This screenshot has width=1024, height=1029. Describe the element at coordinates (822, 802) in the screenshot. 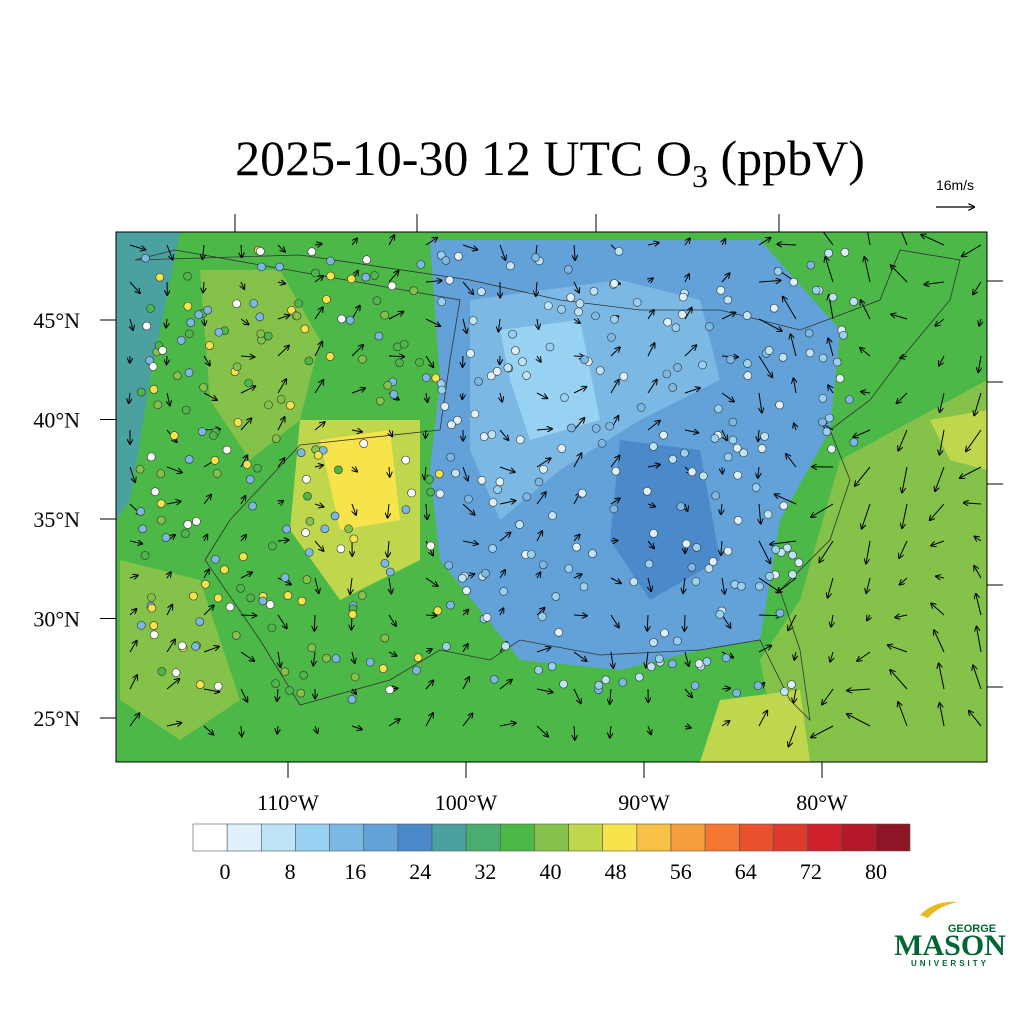

I see `lon-label: 80°W` at that location.